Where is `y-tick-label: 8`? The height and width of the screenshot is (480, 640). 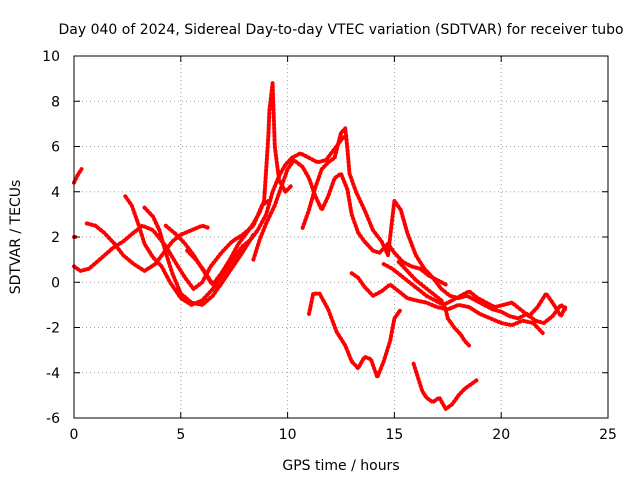
y-tick-label: 8 is located at coordinates (55, 102).